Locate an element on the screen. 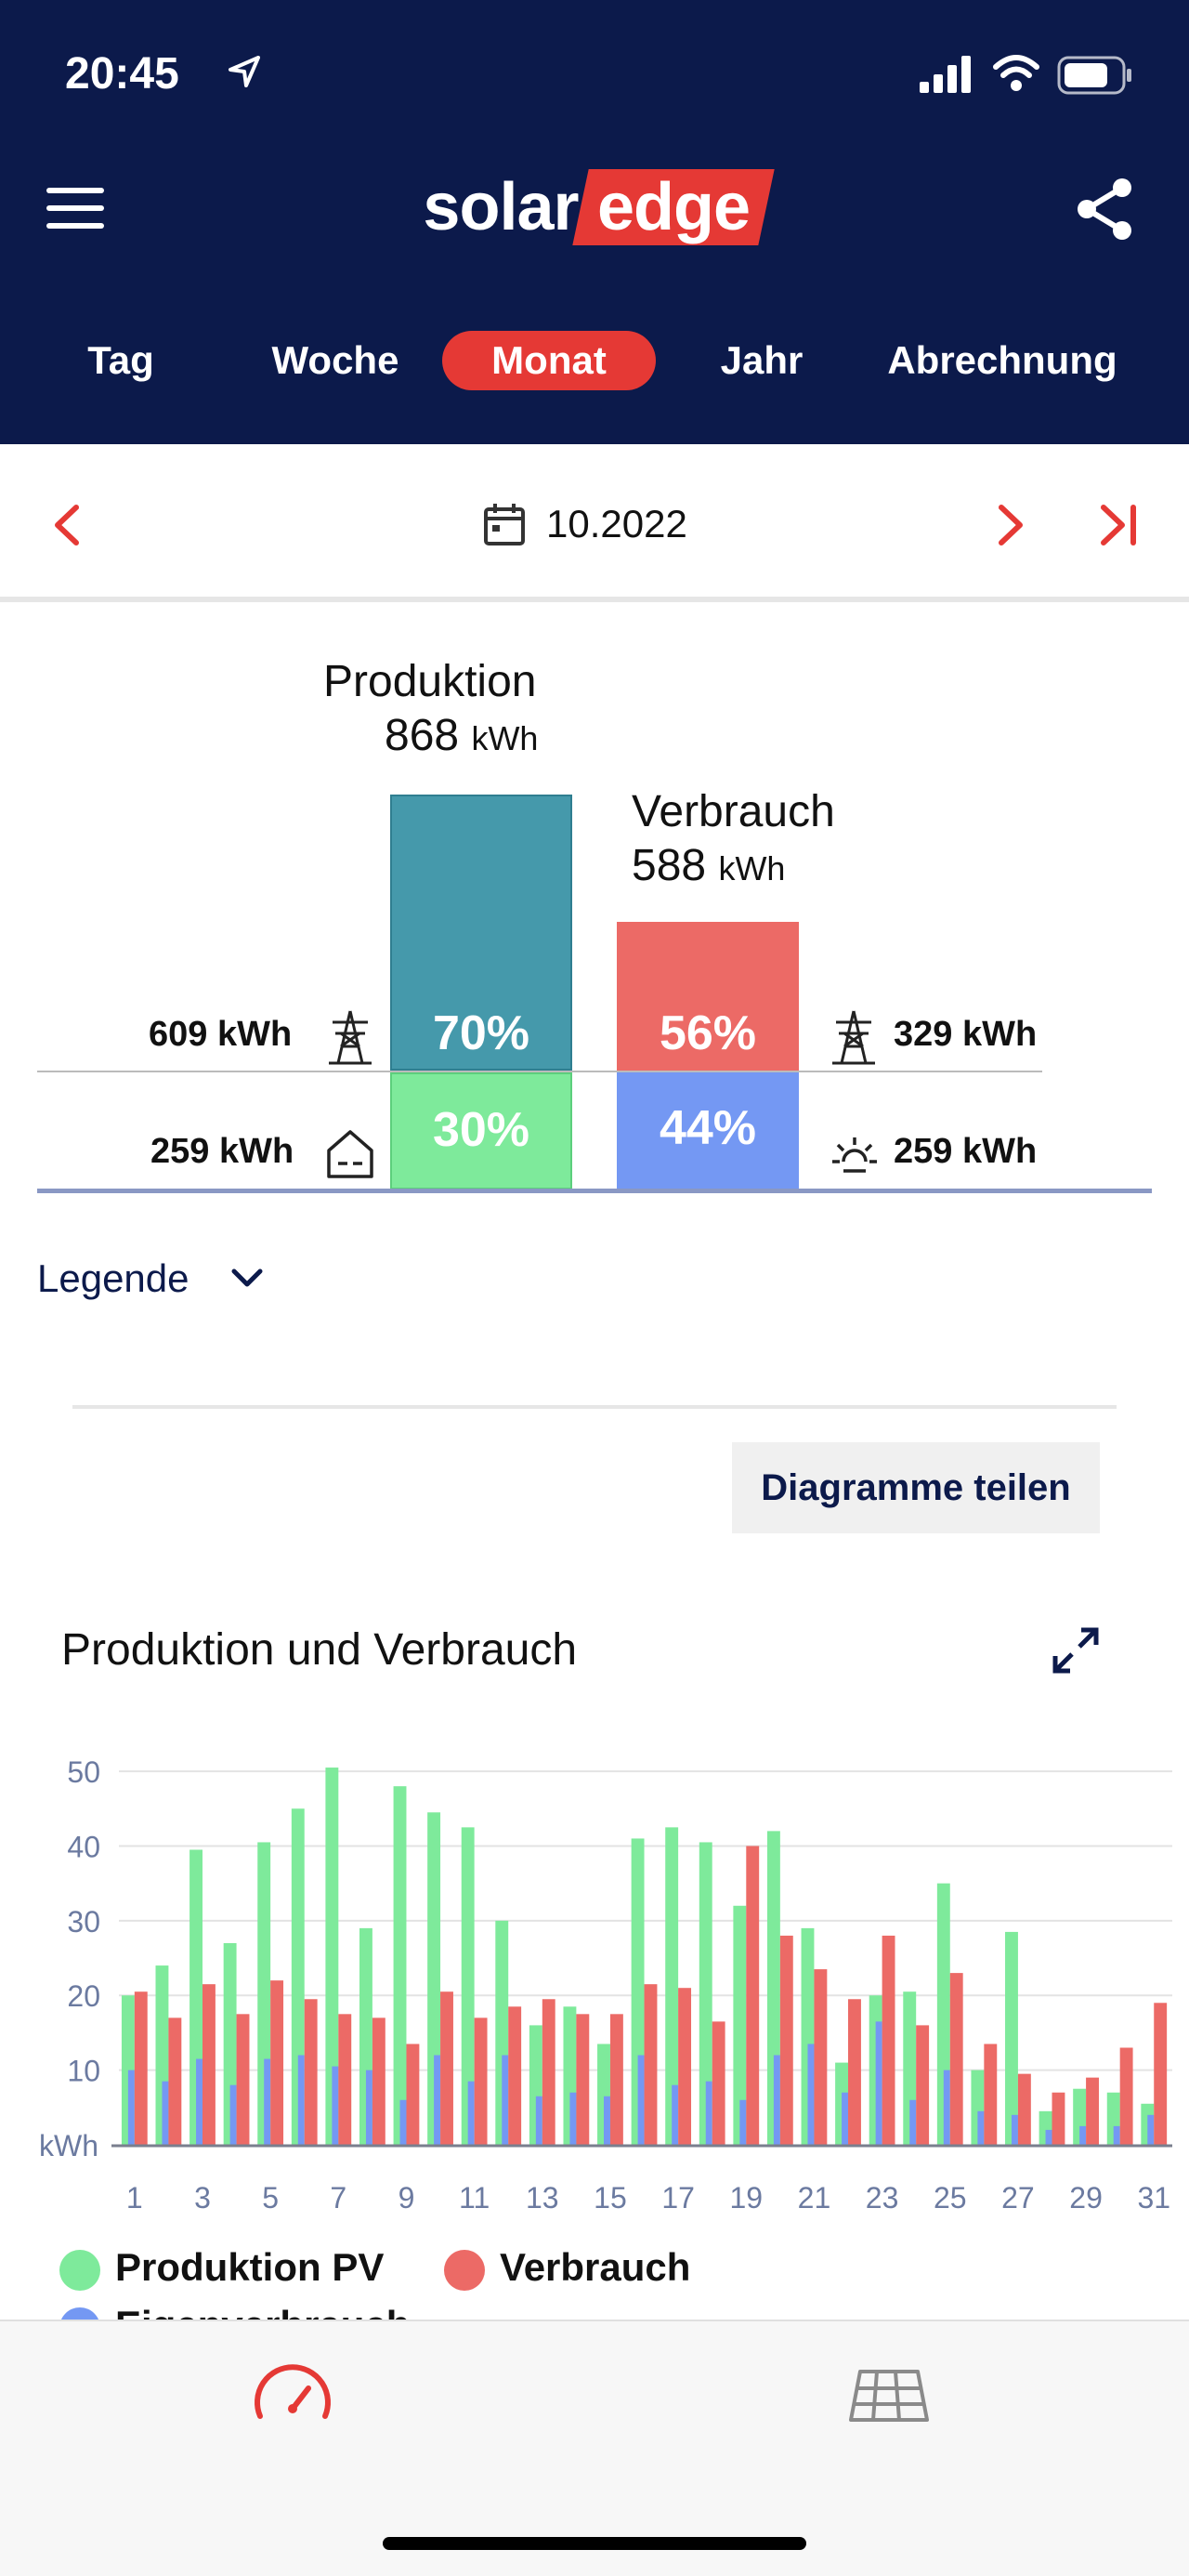  share-icon is located at coordinates (1104, 209).